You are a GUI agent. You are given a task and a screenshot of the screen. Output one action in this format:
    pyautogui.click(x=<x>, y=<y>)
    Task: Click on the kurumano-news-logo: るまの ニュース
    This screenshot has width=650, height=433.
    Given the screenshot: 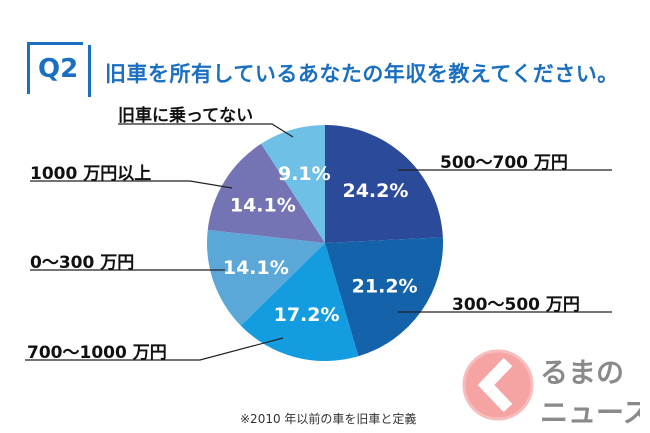 What is the action you would take?
    pyautogui.click(x=551, y=389)
    